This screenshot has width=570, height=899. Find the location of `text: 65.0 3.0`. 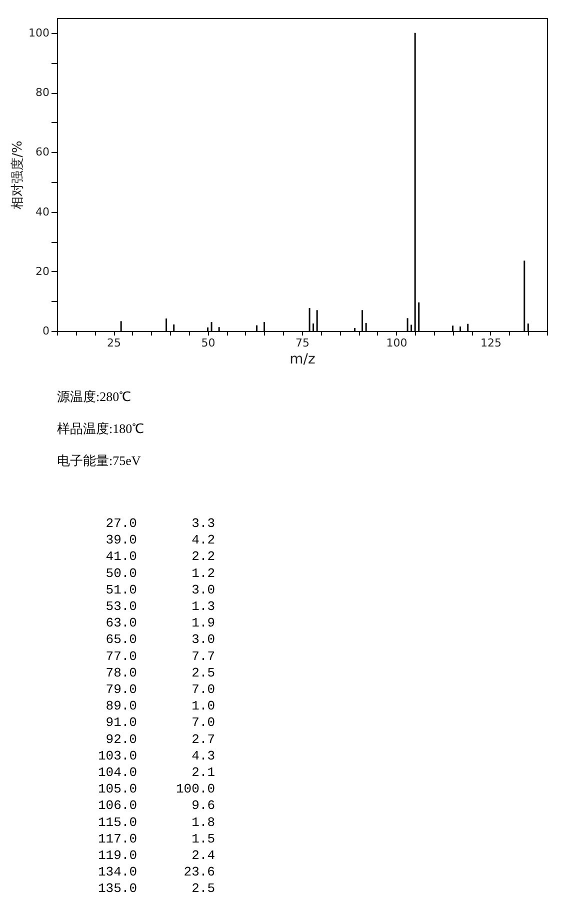

text: 65.0 3.0 is located at coordinates (160, 640).